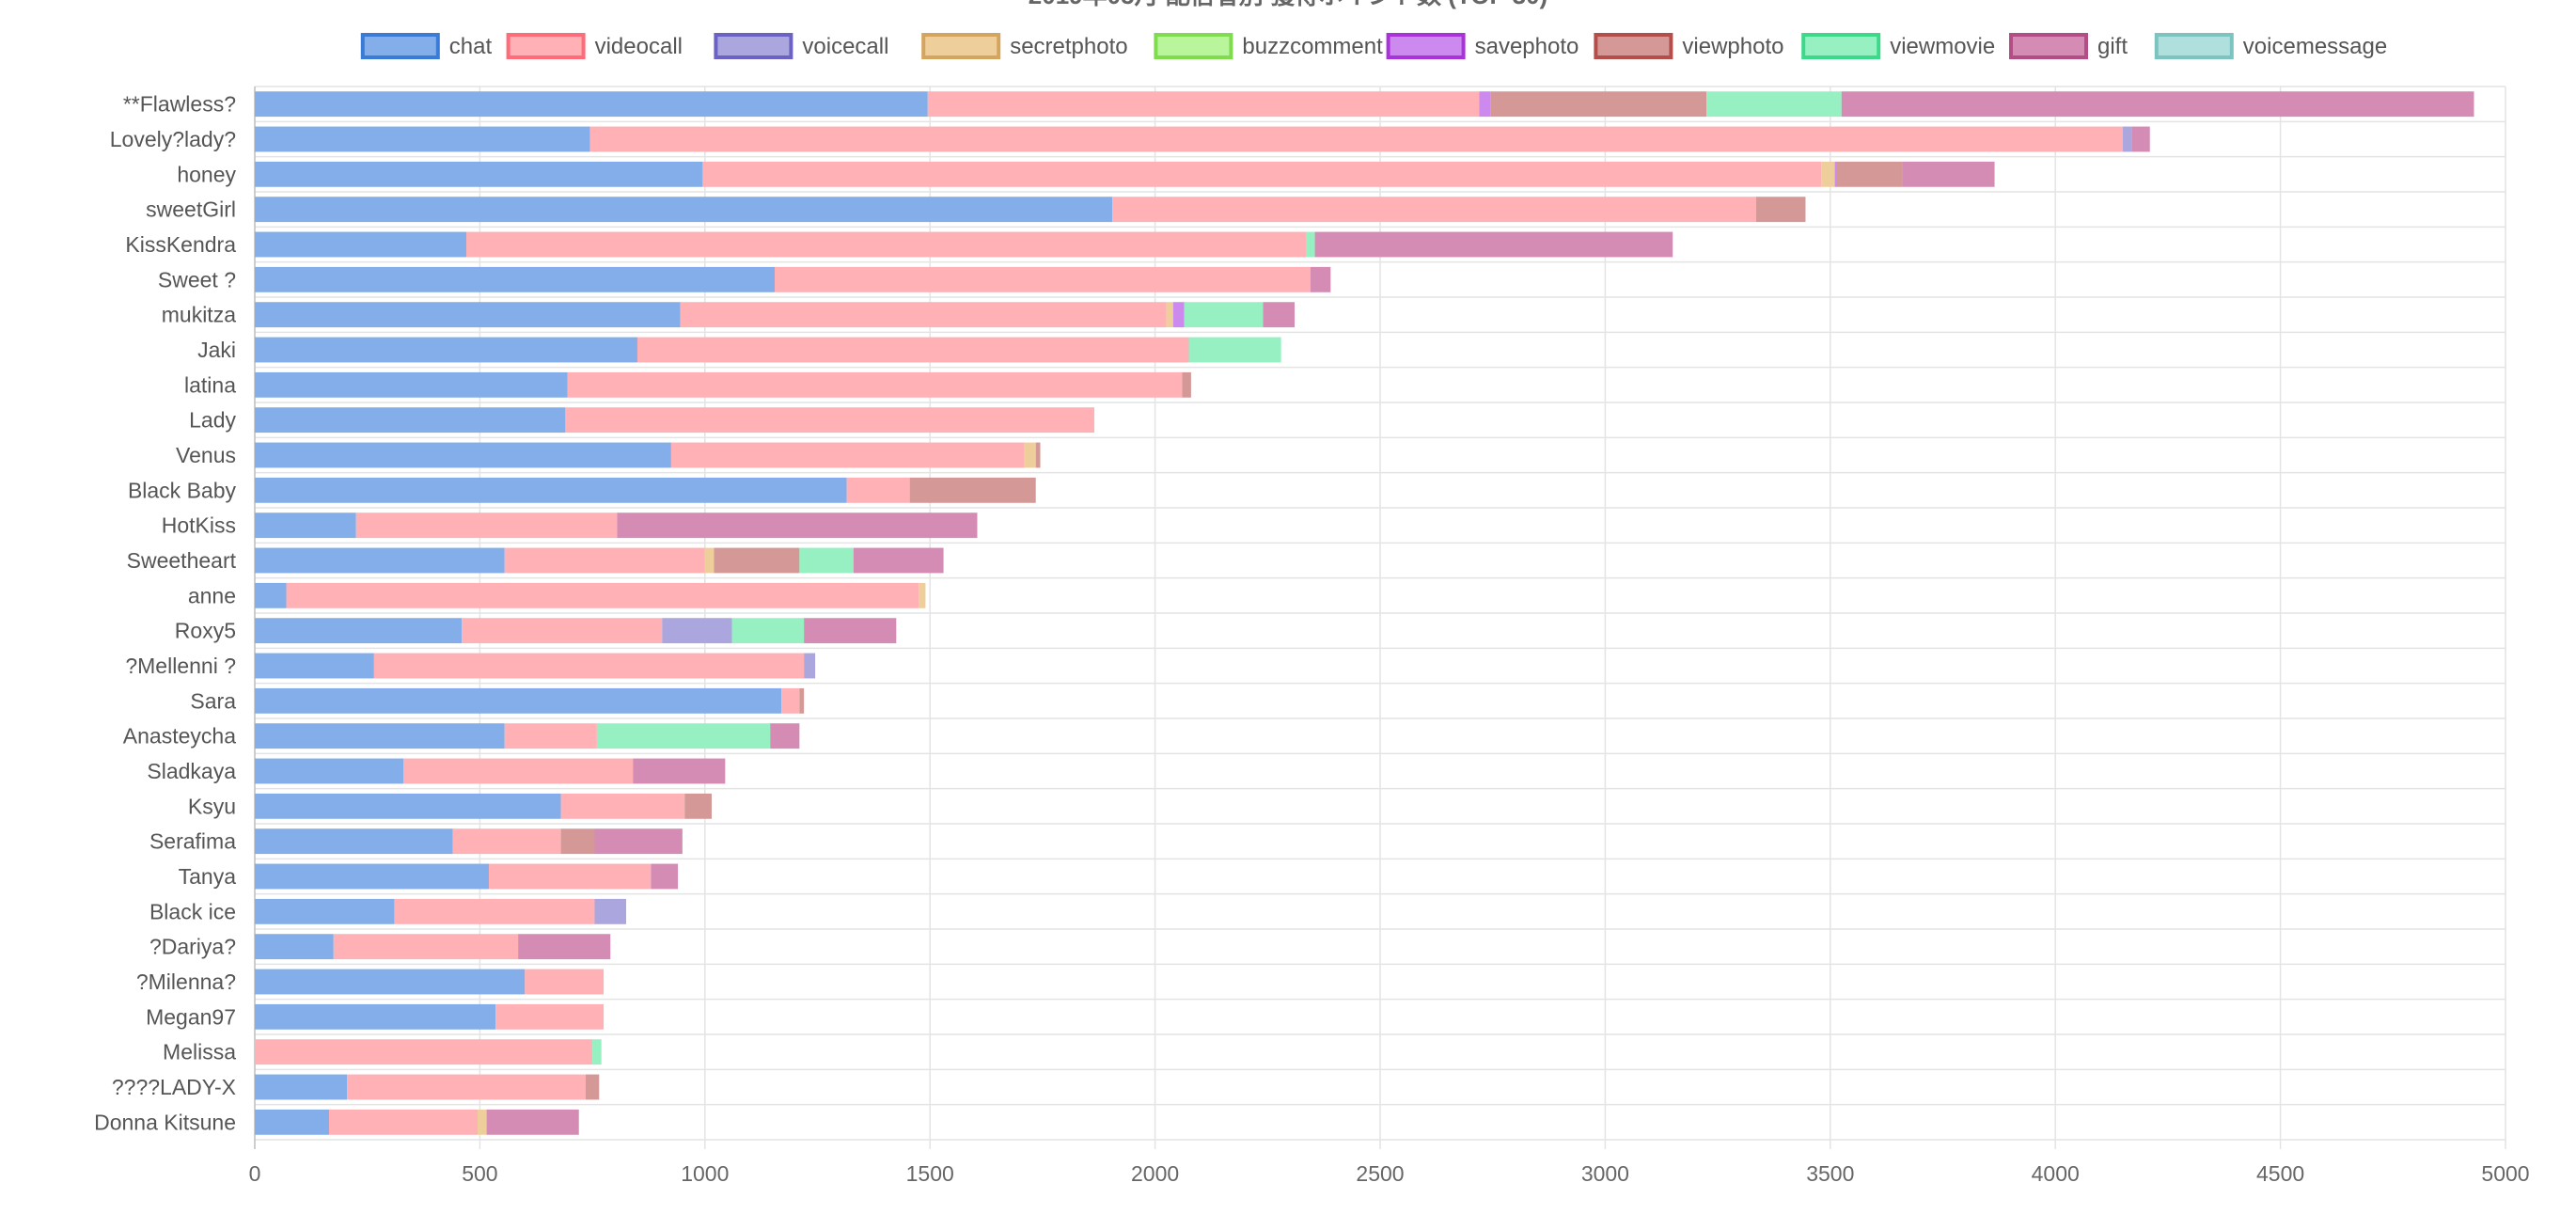  I want to click on legend-item-voicecall: voicecall, so click(801, 46).